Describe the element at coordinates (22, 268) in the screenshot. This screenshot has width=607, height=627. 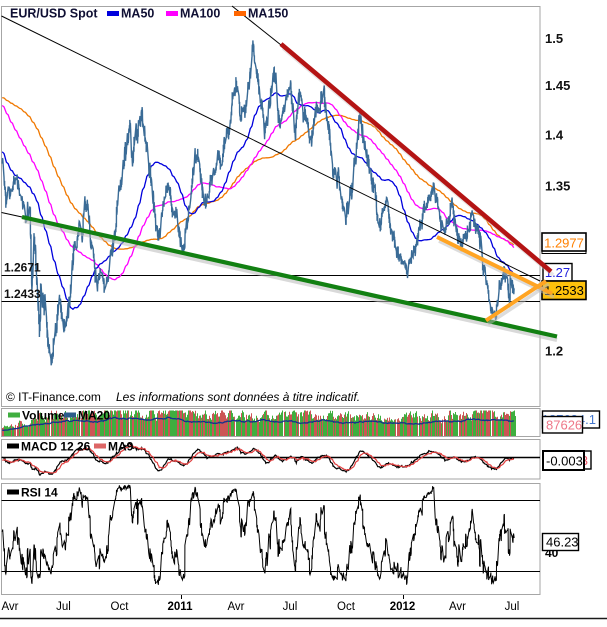
I see `svg-text: 1.2671` at that location.